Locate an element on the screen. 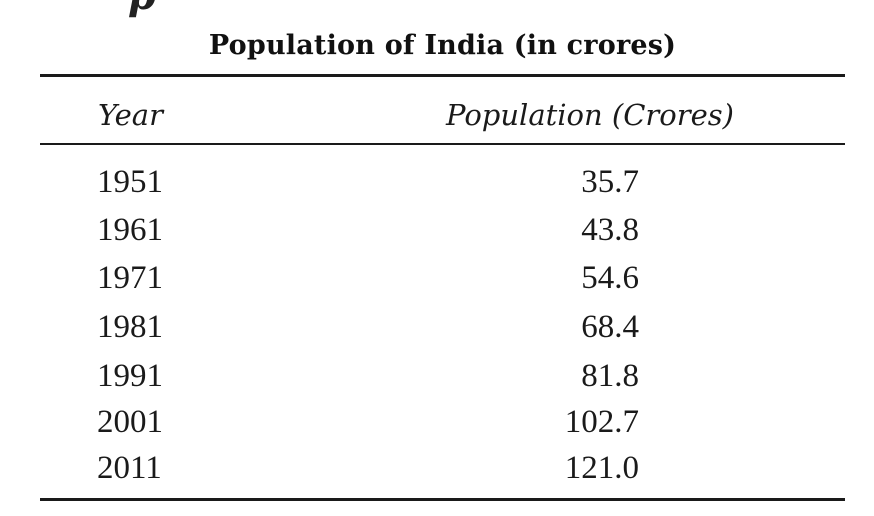 Image resolution: width=874 pixels, height=516 pixels. table-row: 1951 35.7 is located at coordinates (442, 182).